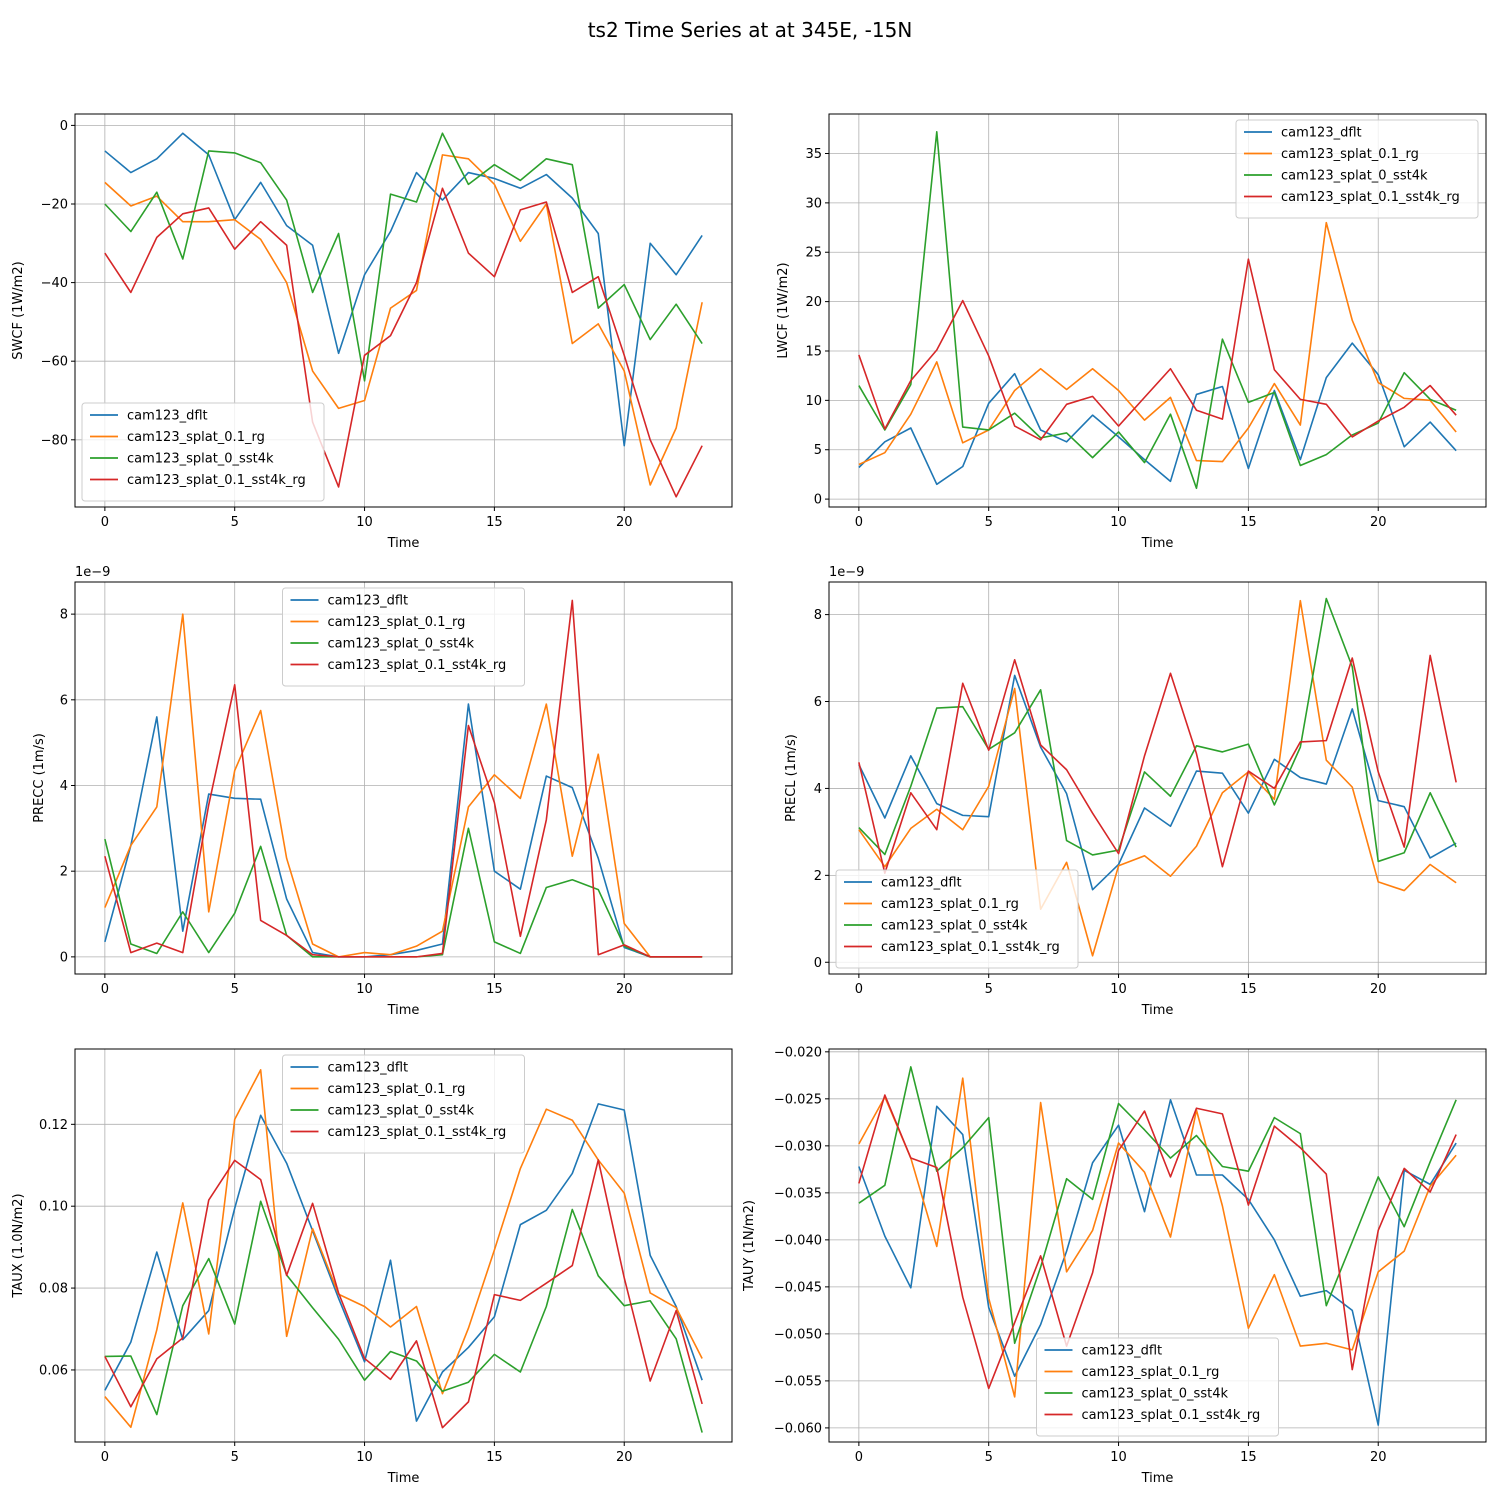 Image resolution: width=1500 pixels, height=1500 pixels. I want to click on precl-xtick-label-3: 15, so click(1248, 989).